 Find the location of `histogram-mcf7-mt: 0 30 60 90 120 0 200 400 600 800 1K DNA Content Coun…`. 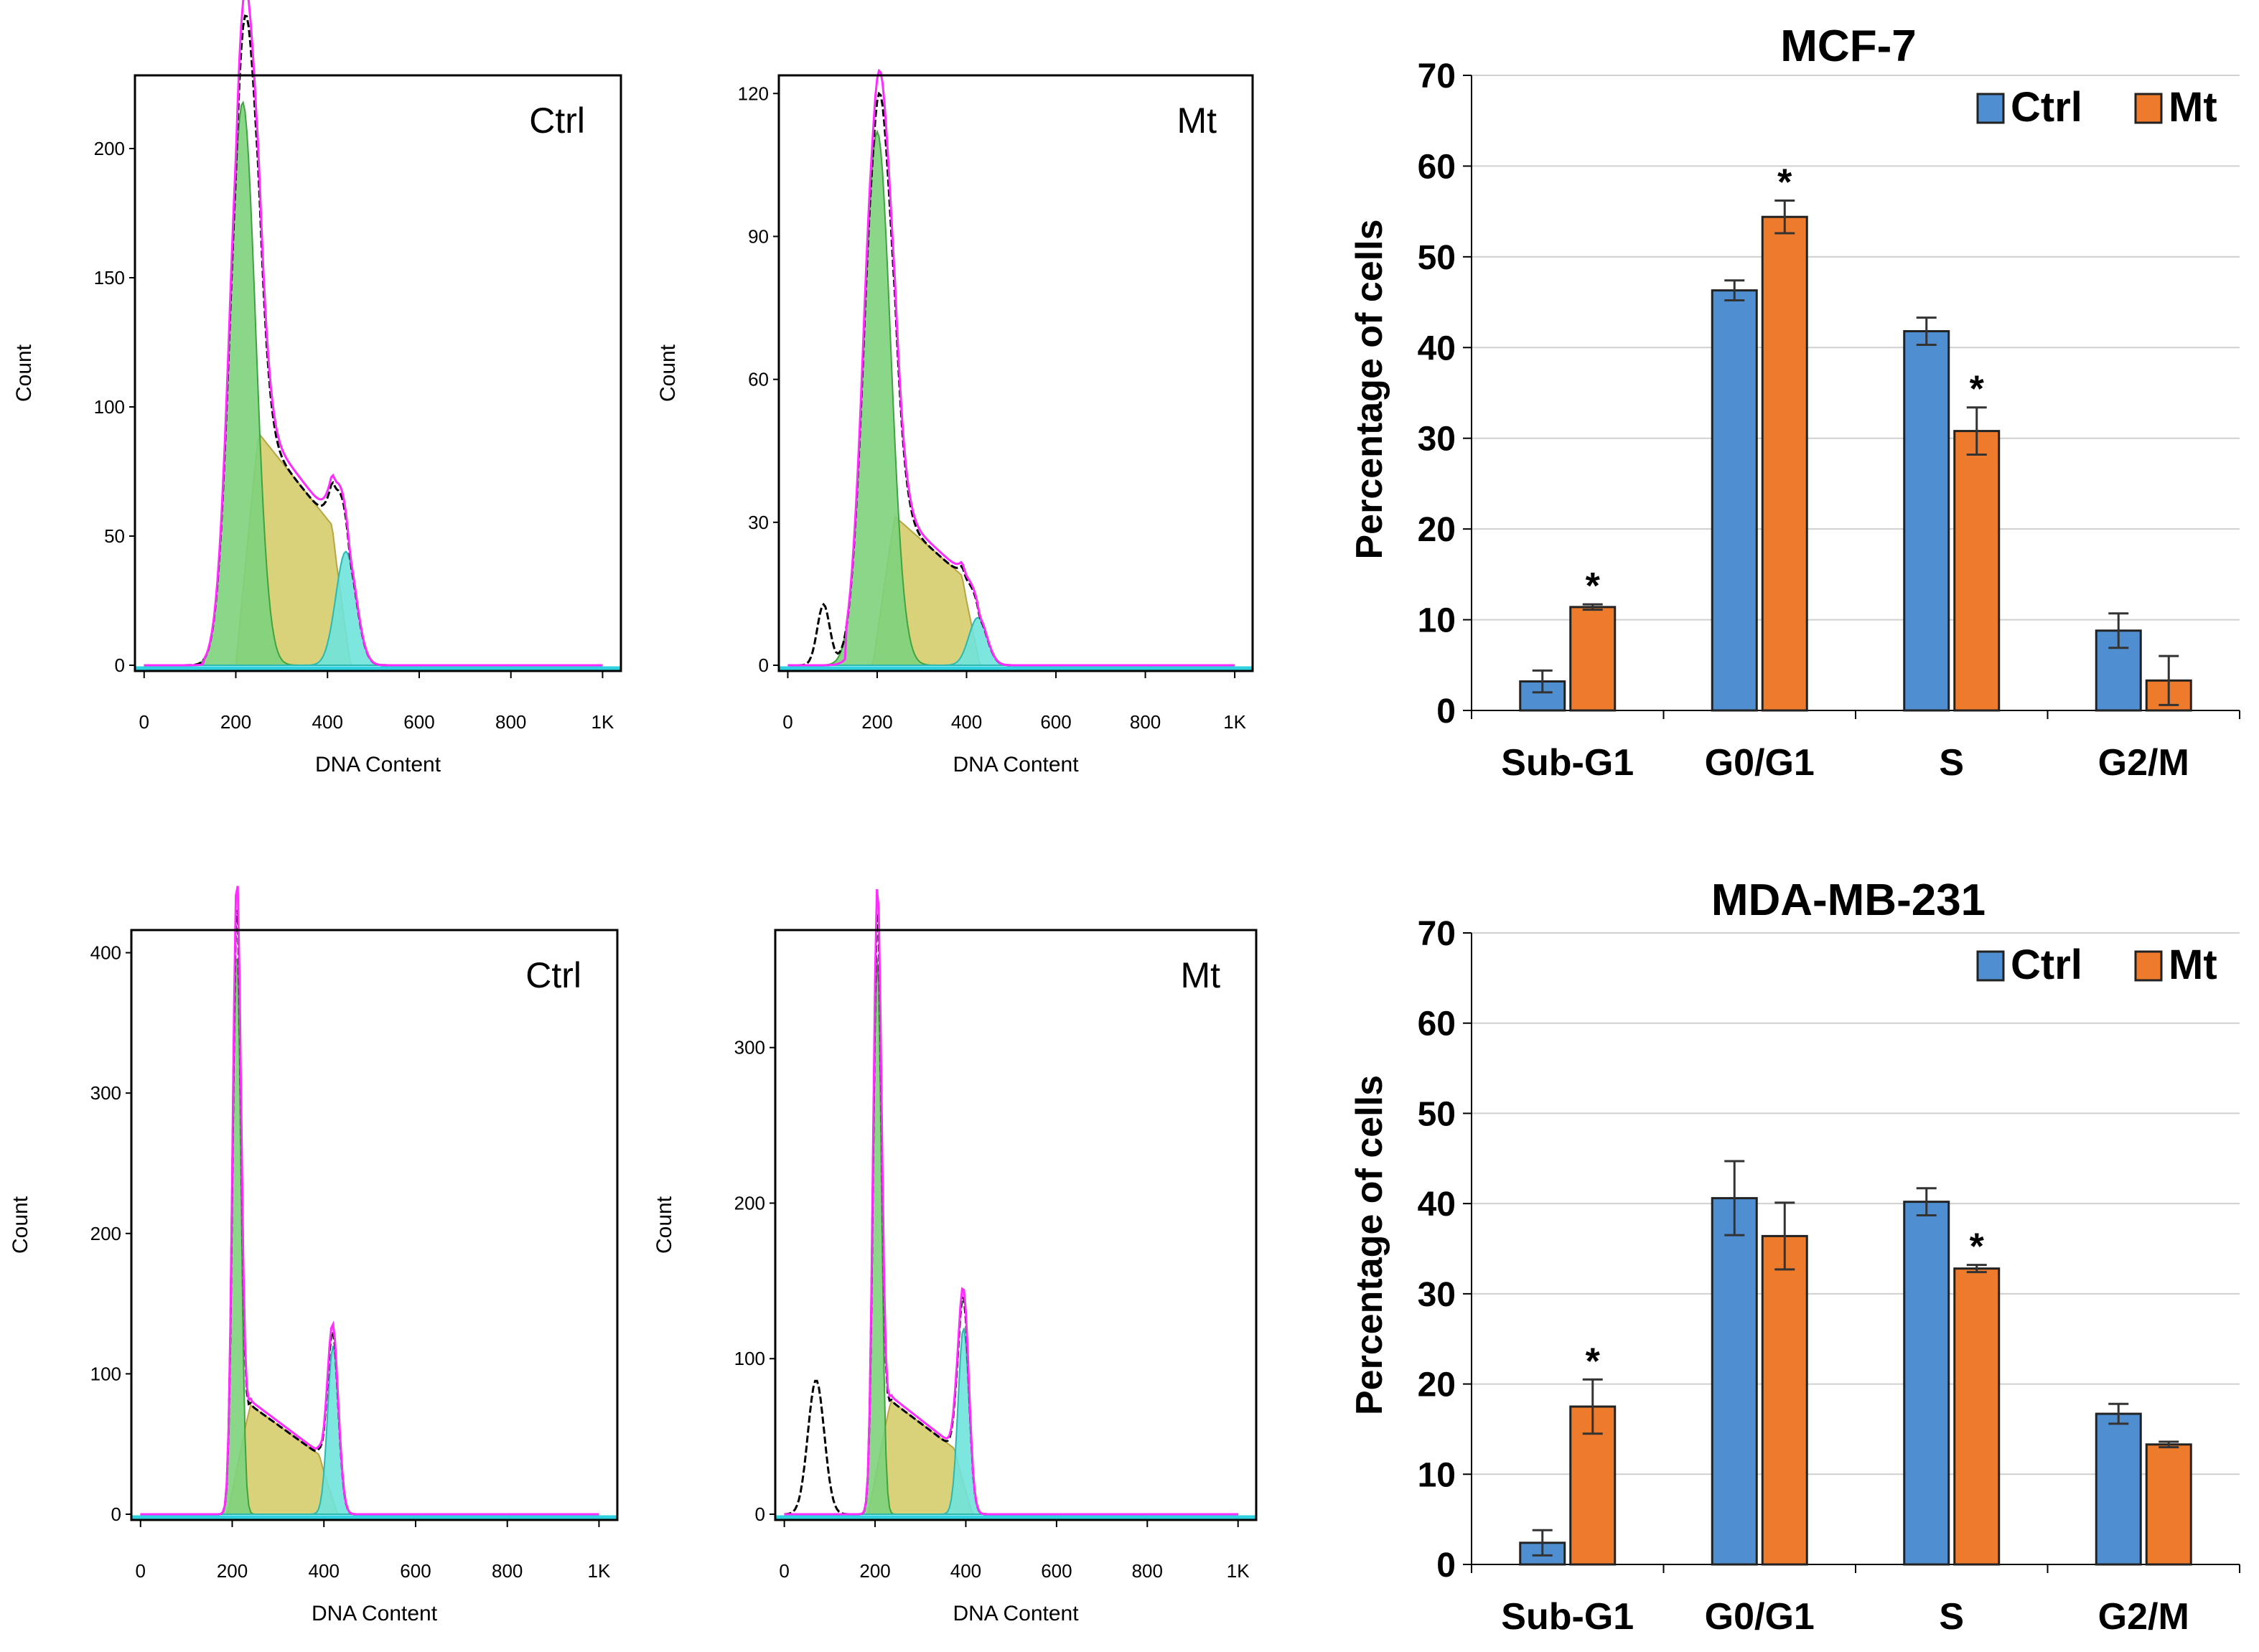

histogram-mcf7-mt: 0 30 60 90 120 0 200 400 600 800 1K DNA Content Coun… is located at coordinates (955, 422).